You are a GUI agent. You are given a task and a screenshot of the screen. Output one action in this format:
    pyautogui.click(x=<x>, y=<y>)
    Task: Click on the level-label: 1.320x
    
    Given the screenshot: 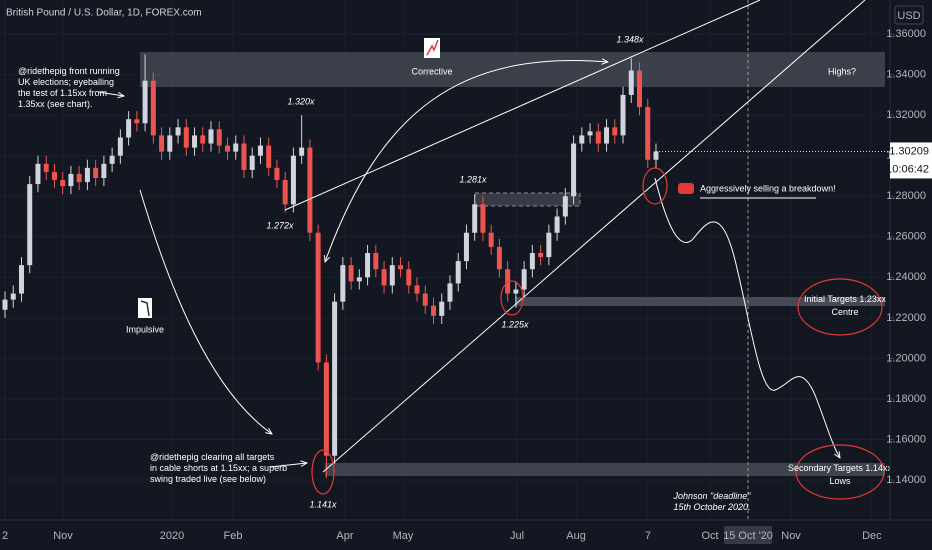 What is the action you would take?
    pyautogui.click(x=301, y=101)
    